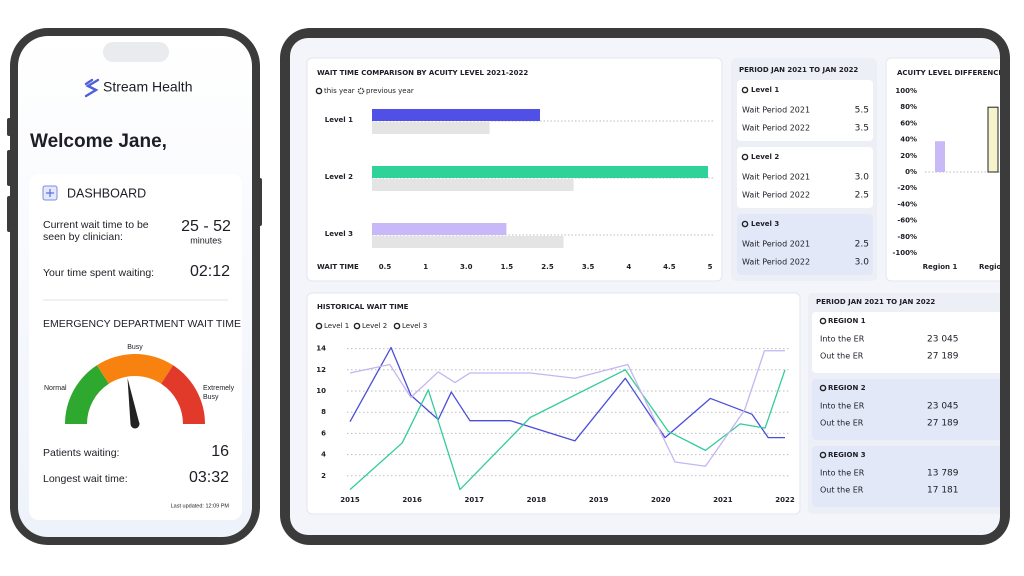 Image resolution: width=1024 pixels, height=576 pixels. Describe the element at coordinates (412, 500) in the screenshot. I see `x-tick-label: 2016` at that location.